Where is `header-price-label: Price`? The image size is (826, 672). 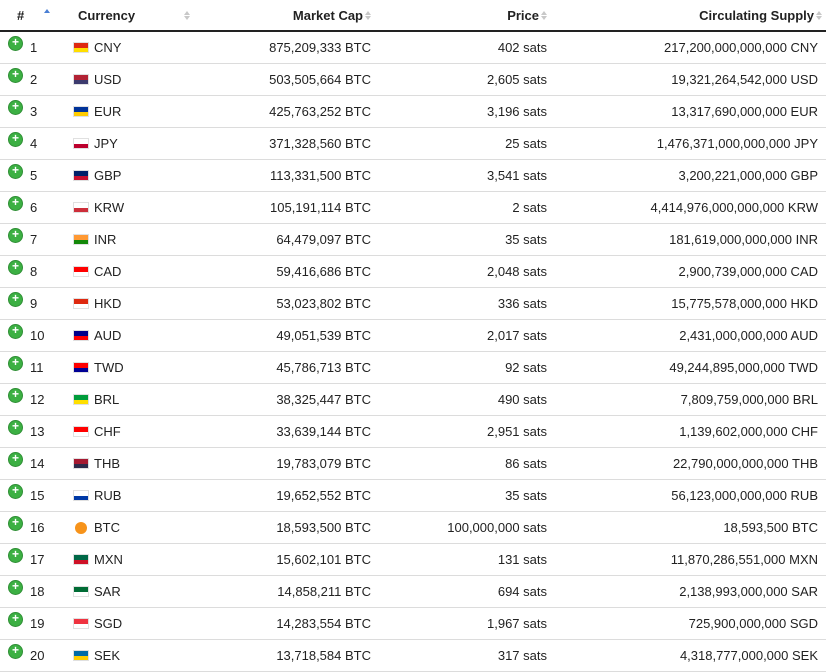
header-price-label: Price is located at coordinates (523, 15).